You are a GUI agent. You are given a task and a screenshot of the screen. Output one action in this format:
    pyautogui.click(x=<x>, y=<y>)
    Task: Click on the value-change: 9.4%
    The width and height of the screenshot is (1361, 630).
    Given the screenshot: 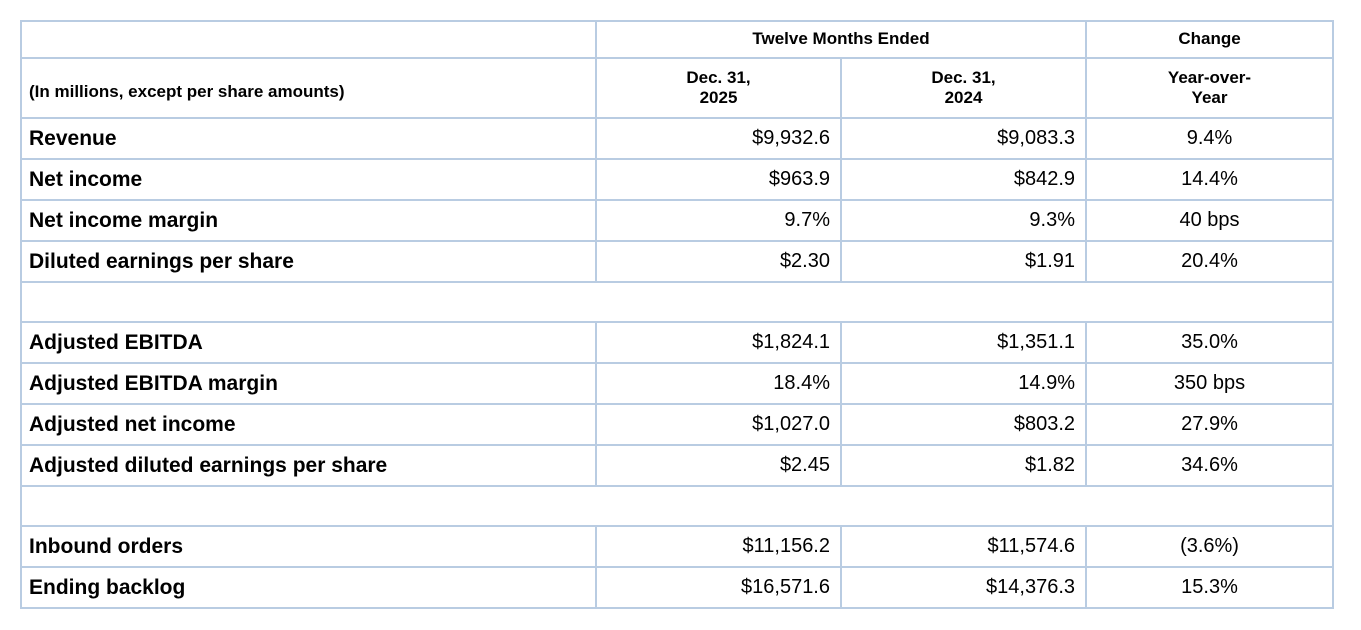 What is the action you would take?
    pyautogui.click(x=1210, y=138)
    